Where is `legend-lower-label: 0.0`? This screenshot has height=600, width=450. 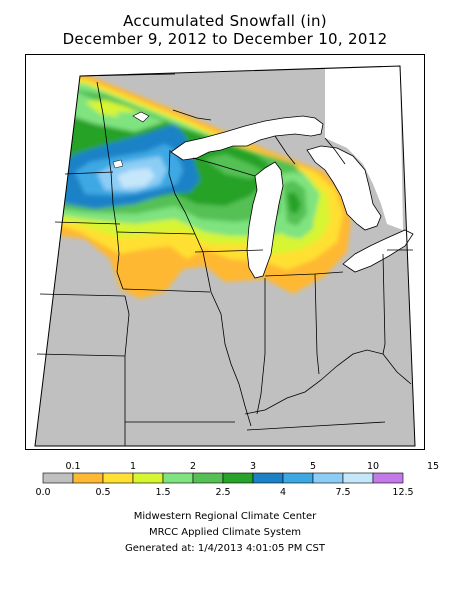 legend-lower-label: 0.0 is located at coordinates (42, 492).